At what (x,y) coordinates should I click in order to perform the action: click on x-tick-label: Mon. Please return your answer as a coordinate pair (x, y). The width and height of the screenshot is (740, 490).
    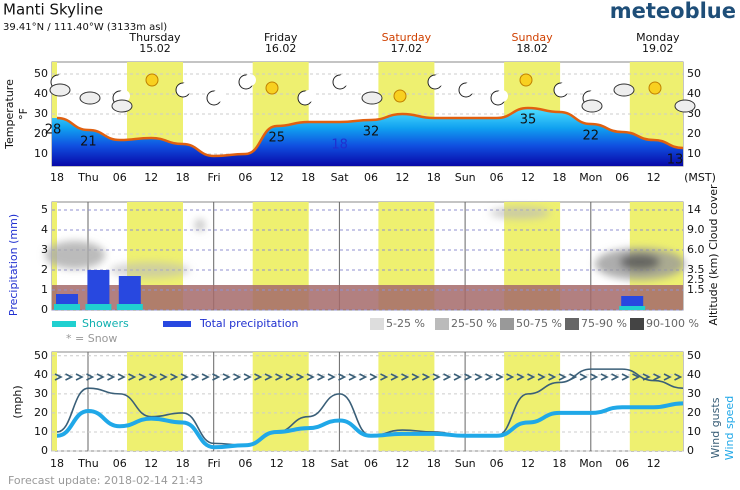
    Looking at the image, I should click on (590, 177).